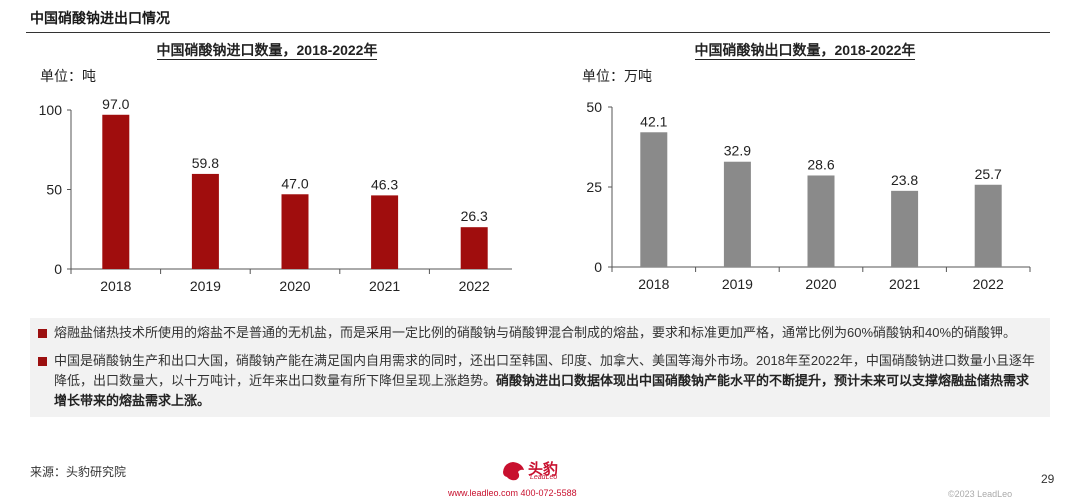 This screenshot has height=504, width=1080. What do you see at coordinates (205, 163) in the screenshot?
I see `import-data-label: 59.8` at bounding box center [205, 163].